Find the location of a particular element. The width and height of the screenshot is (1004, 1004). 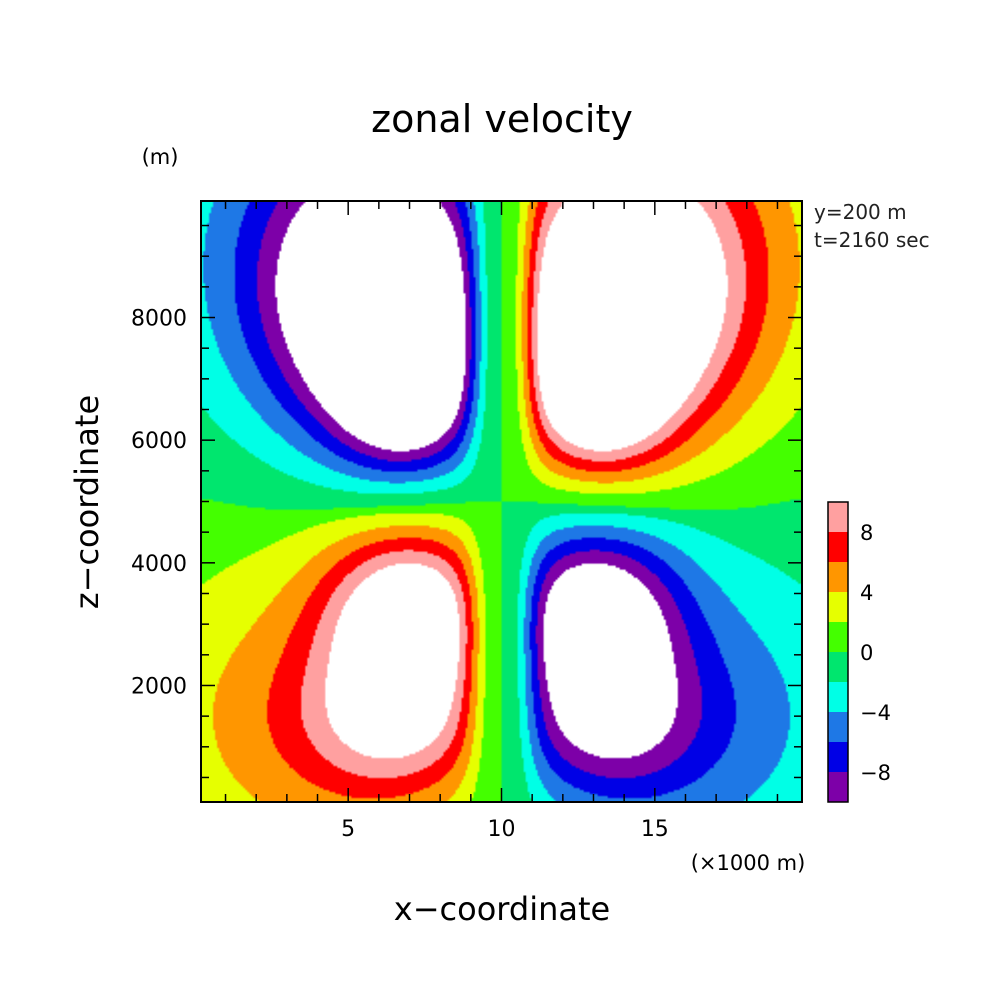

x-tick-label: 10 is located at coordinates (502, 829).